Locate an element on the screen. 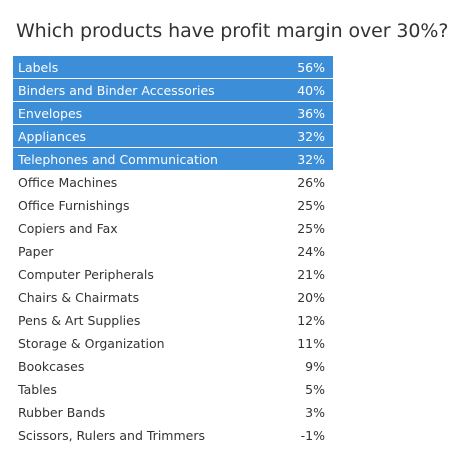  table-row: Labels 56% is located at coordinates (173, 67).